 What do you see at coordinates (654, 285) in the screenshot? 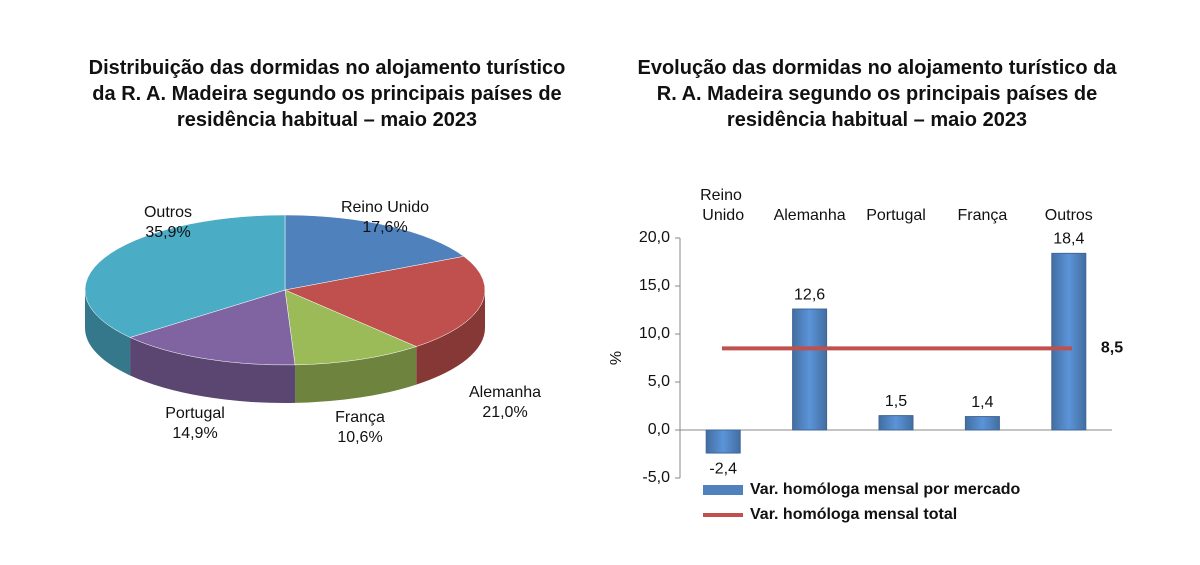
I see `y-tick-label: 15,0` at bounding box center [654, 285].